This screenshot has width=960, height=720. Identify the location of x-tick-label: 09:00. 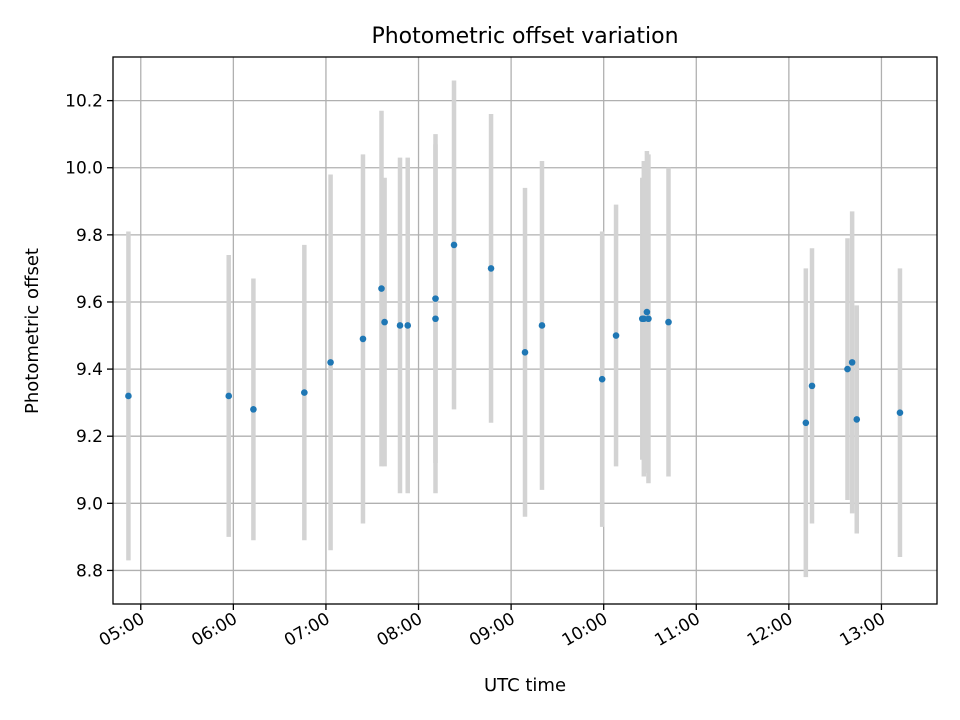
(492, 630).